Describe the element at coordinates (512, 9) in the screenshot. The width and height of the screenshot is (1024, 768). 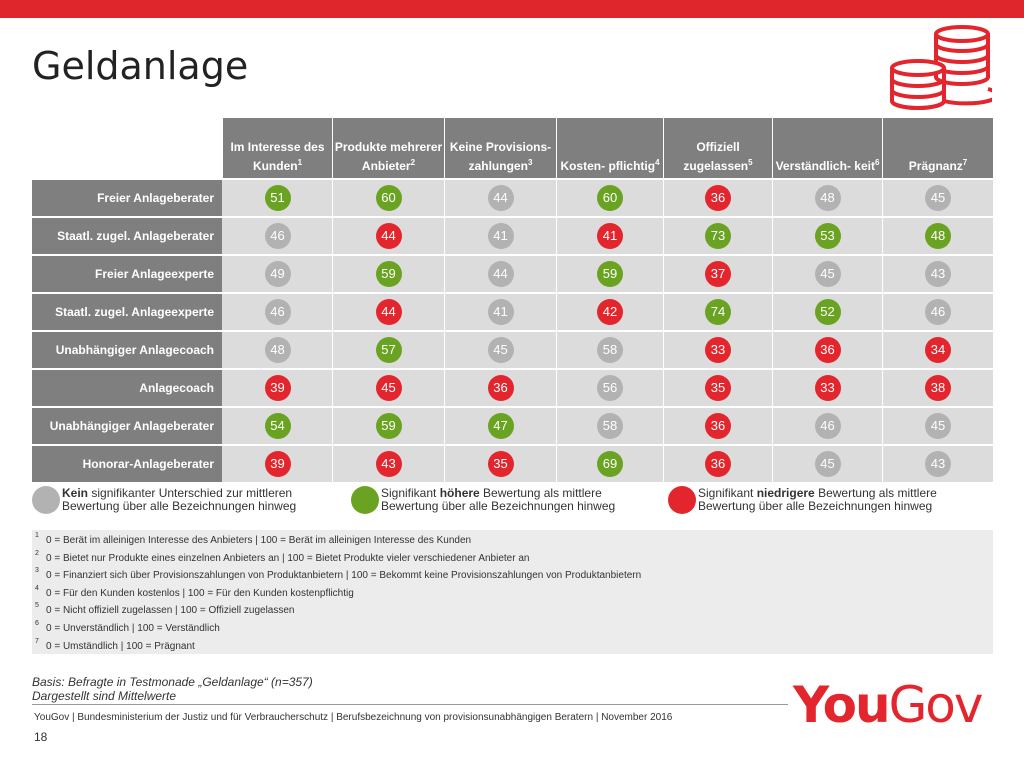
I see `top-accent-bar` at that location.